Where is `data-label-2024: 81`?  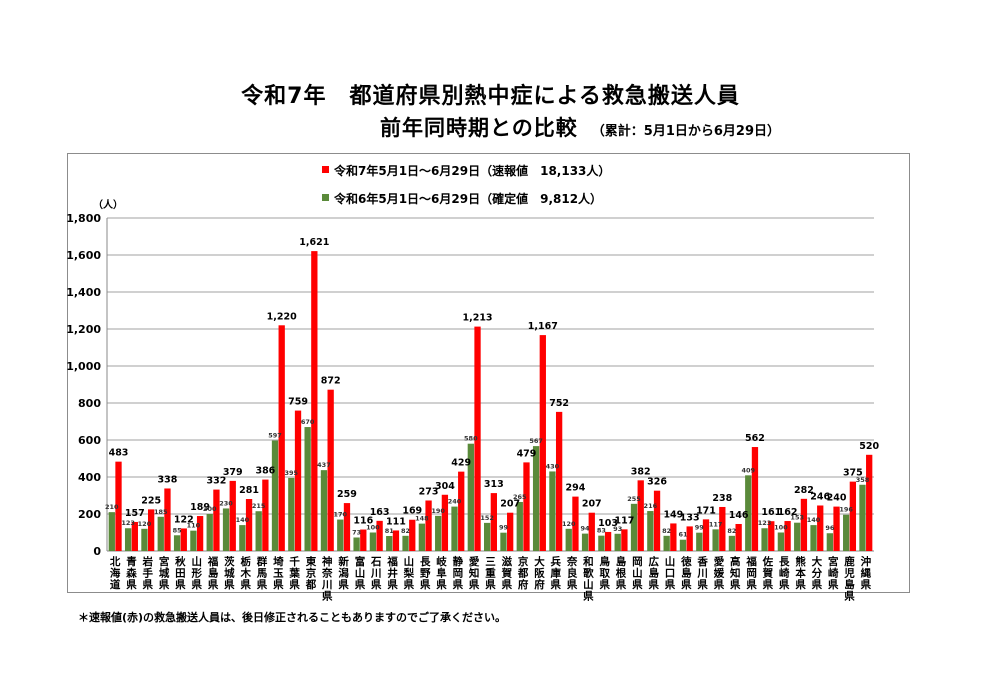 data-label-2024: 81 is located at coordinates (390, 531).